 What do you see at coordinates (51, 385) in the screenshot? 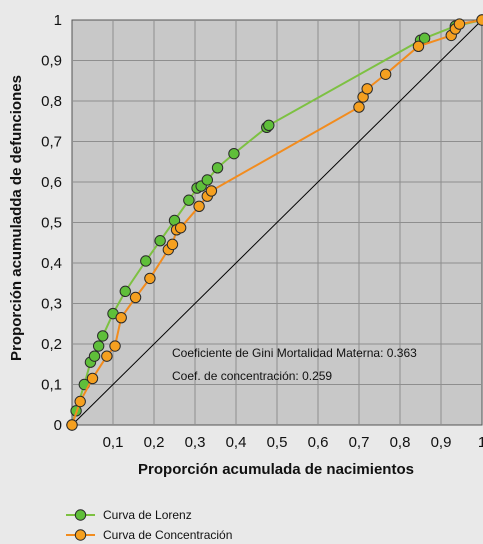
I see `y-tick-label: 0,1` at bounding box center [51, 385].